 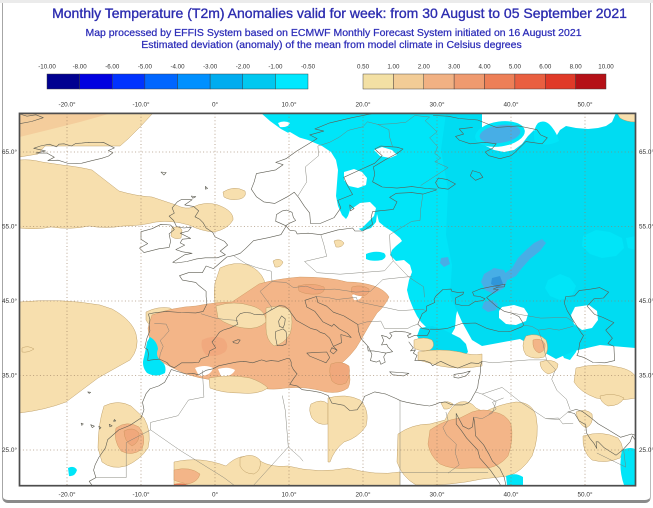 I want to click on svg-text: -10.00, so click(x=47, y=67).